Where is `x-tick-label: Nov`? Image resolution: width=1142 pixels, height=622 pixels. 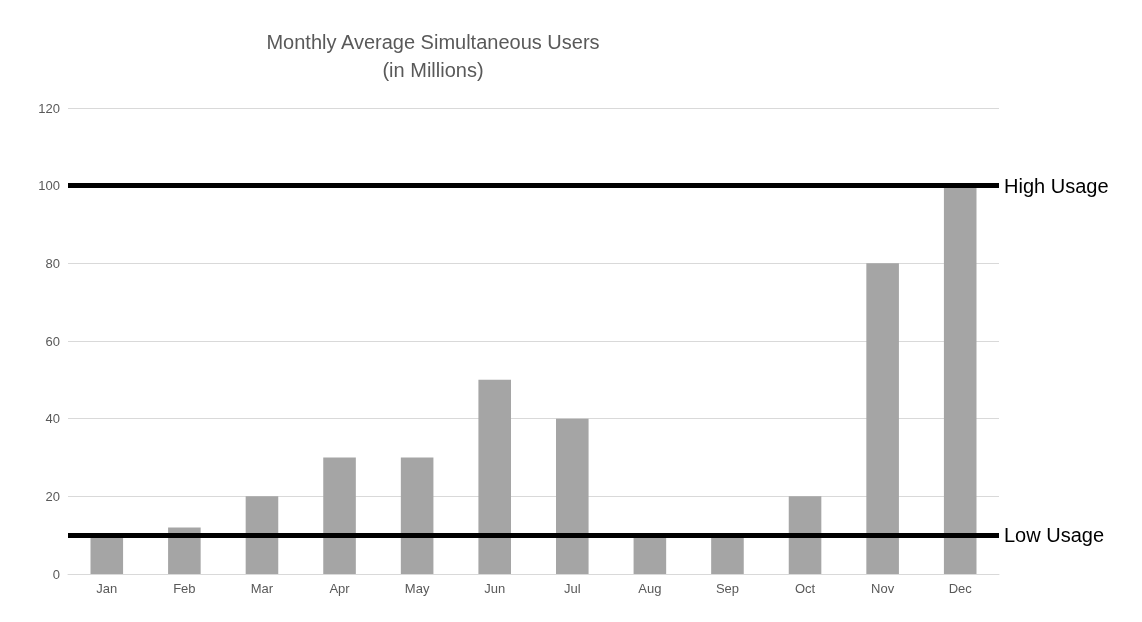
x-tick-label: Nov is located at coordinates (883, 588).